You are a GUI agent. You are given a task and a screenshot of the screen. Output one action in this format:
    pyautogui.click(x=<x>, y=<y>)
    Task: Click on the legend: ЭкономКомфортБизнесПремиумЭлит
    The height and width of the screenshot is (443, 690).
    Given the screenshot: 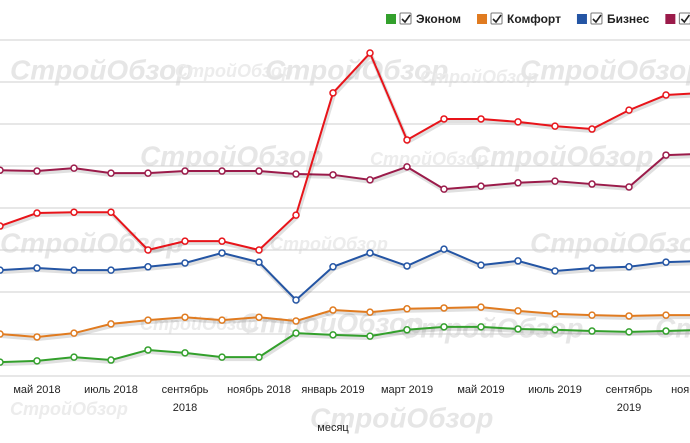 What is the action you would take?
    pyautogui.click(x=538, y=19)
    